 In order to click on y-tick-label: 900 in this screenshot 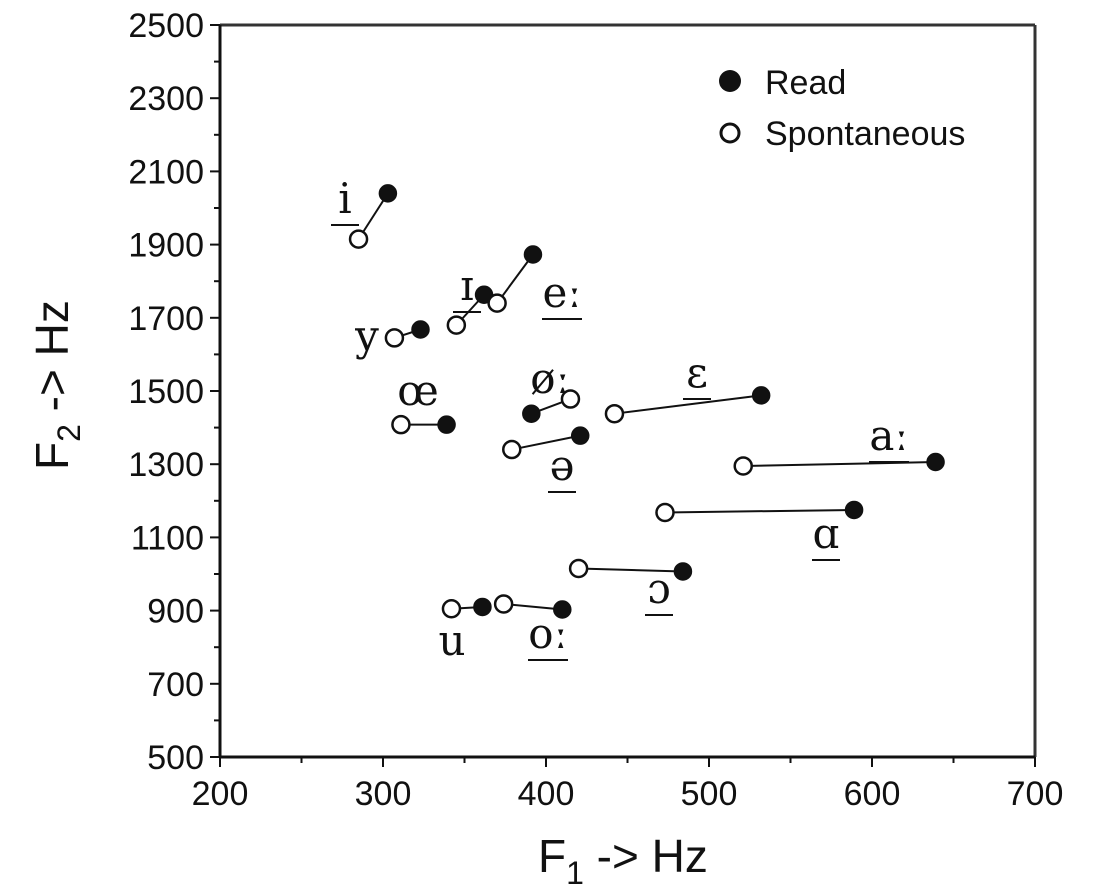, I will do `click(175, 612)`.